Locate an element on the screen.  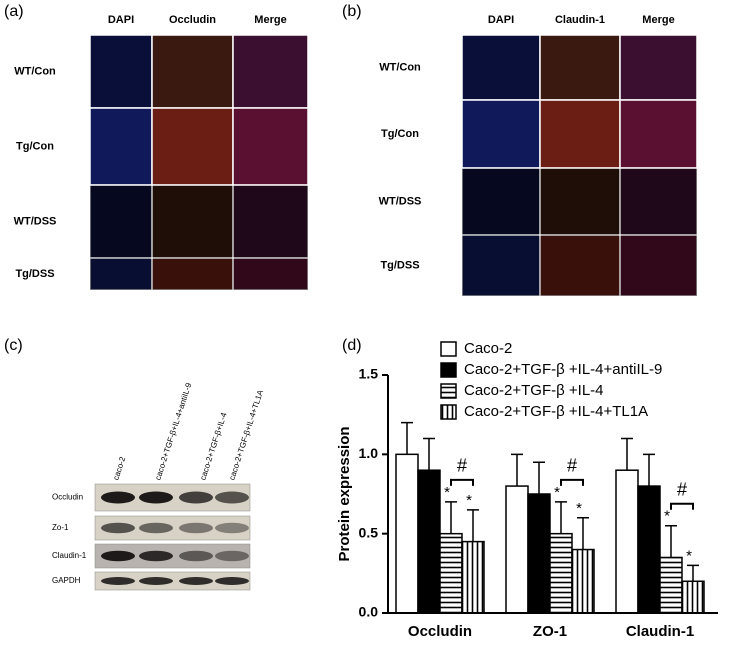
column-header: Occludin is located at coordinates (192, 20).